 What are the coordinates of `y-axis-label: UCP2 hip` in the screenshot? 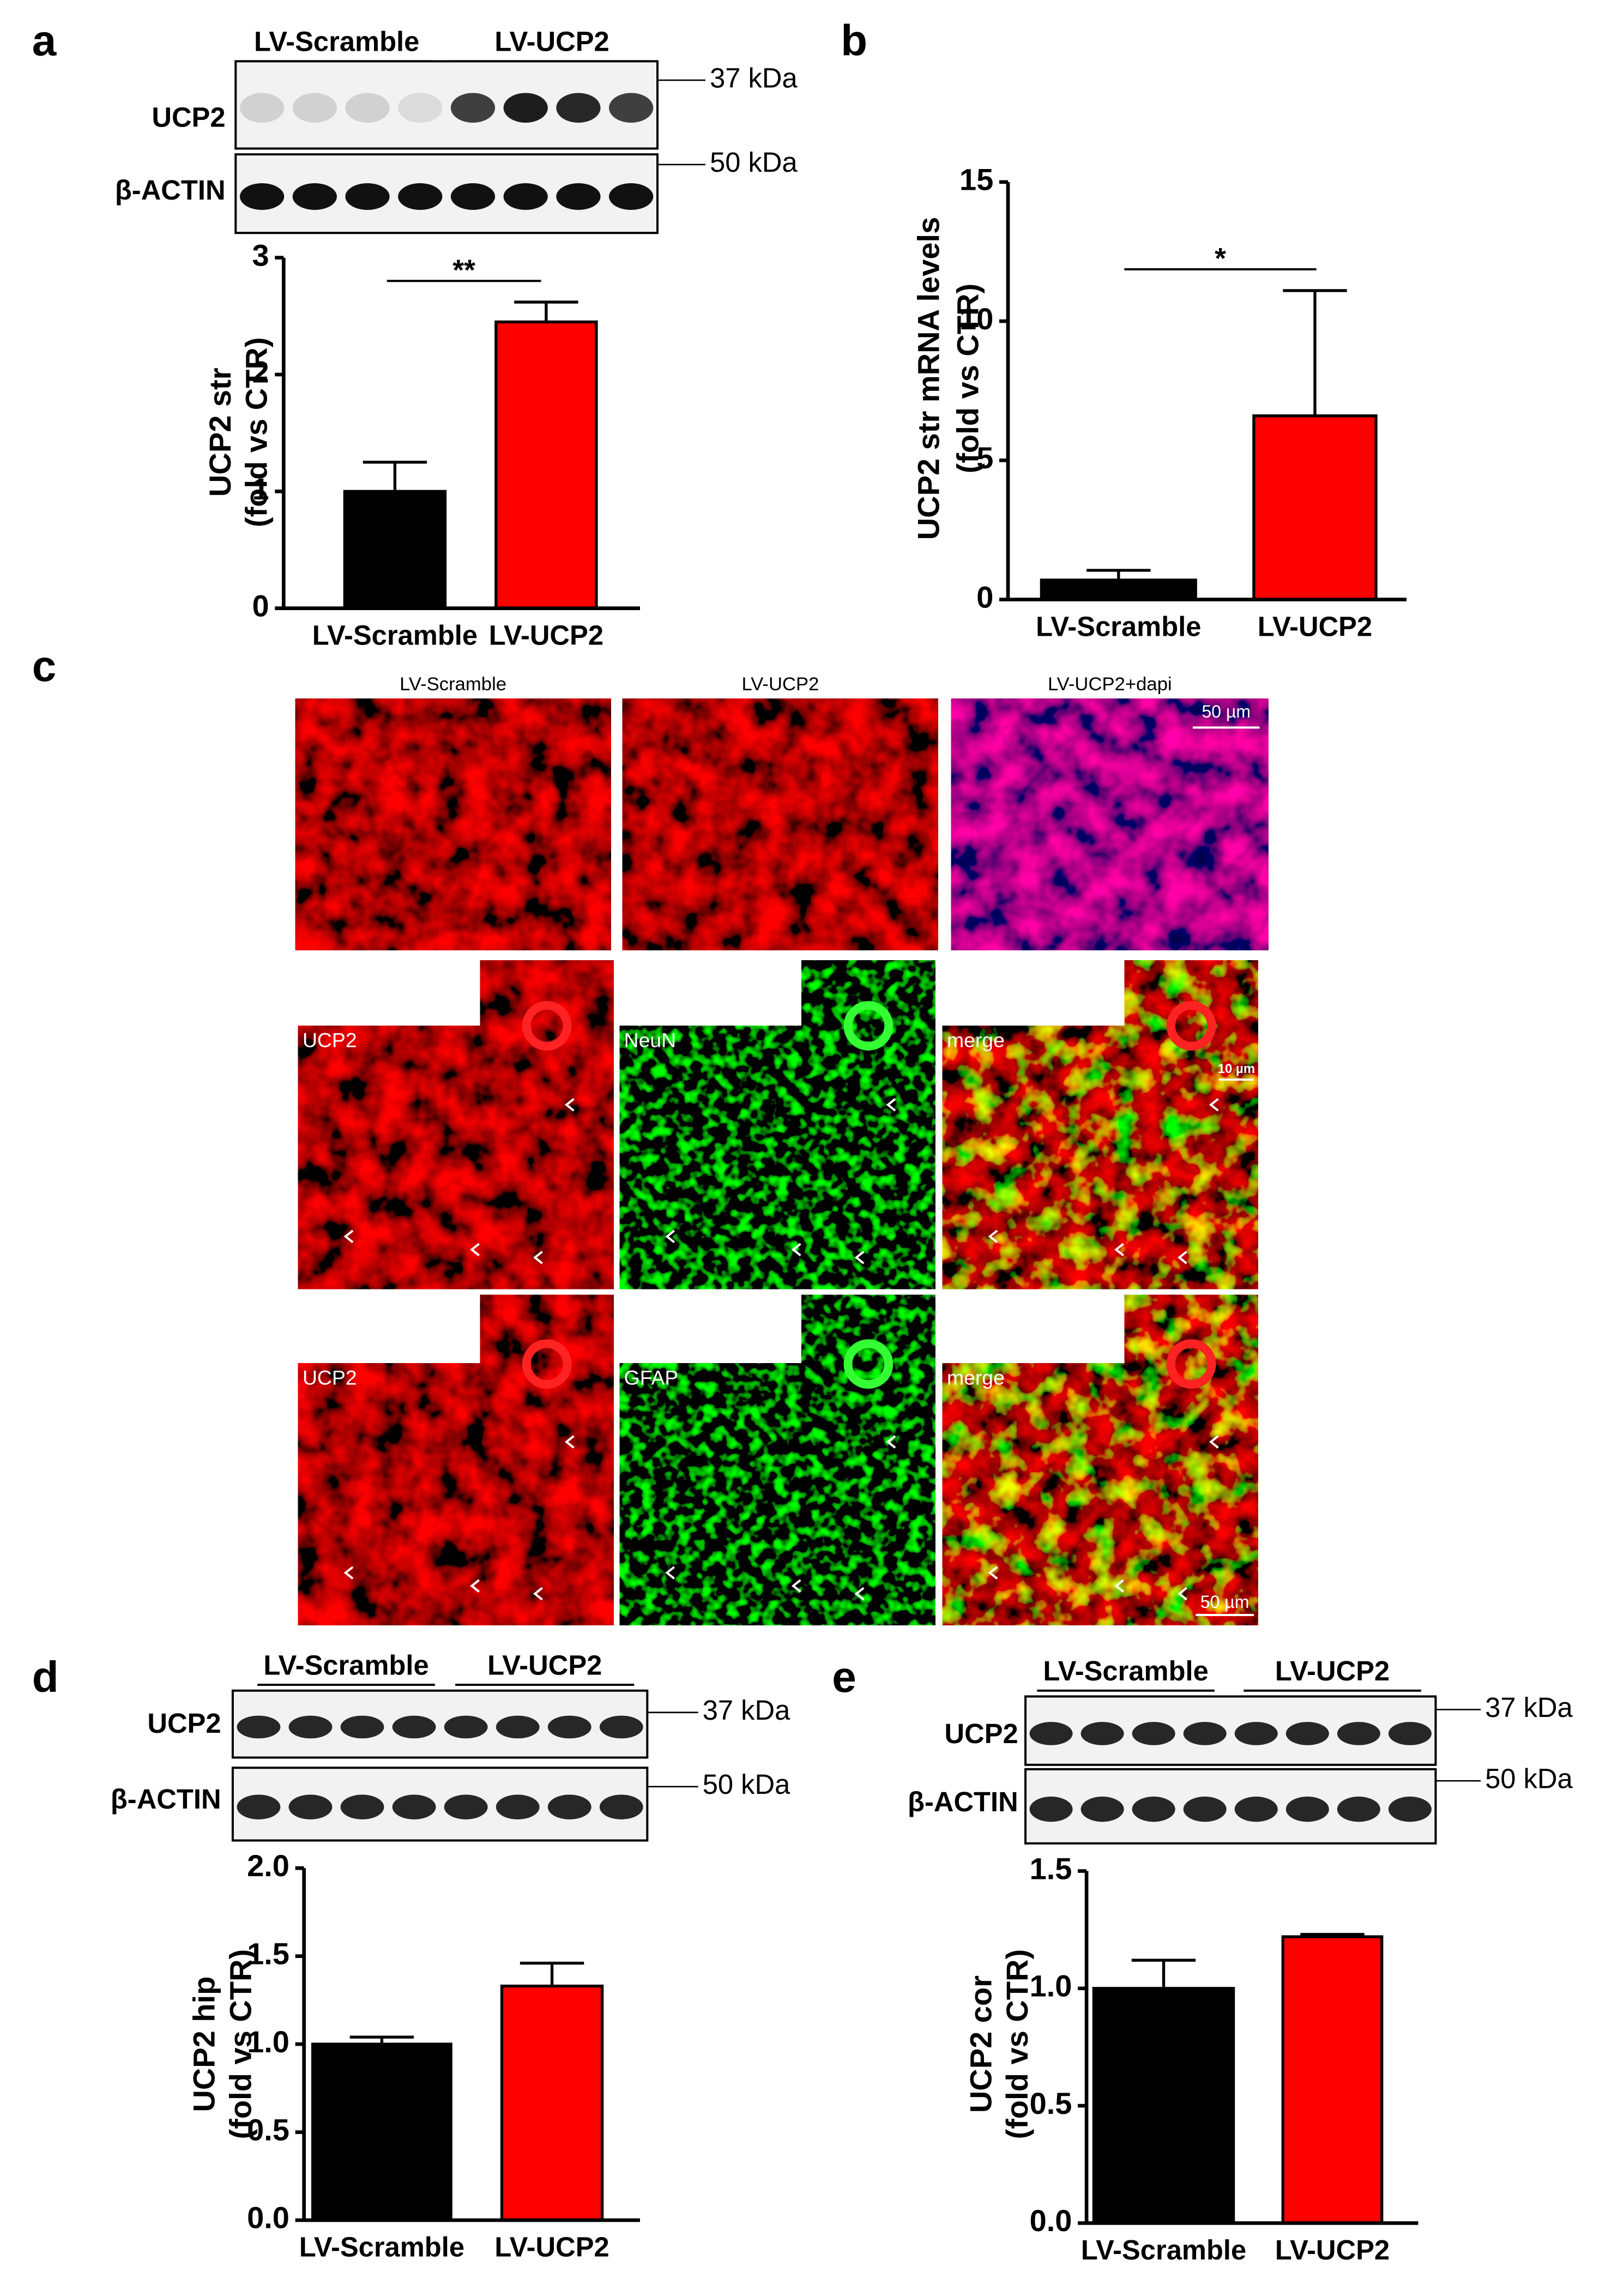 It's located at (204, 2044).